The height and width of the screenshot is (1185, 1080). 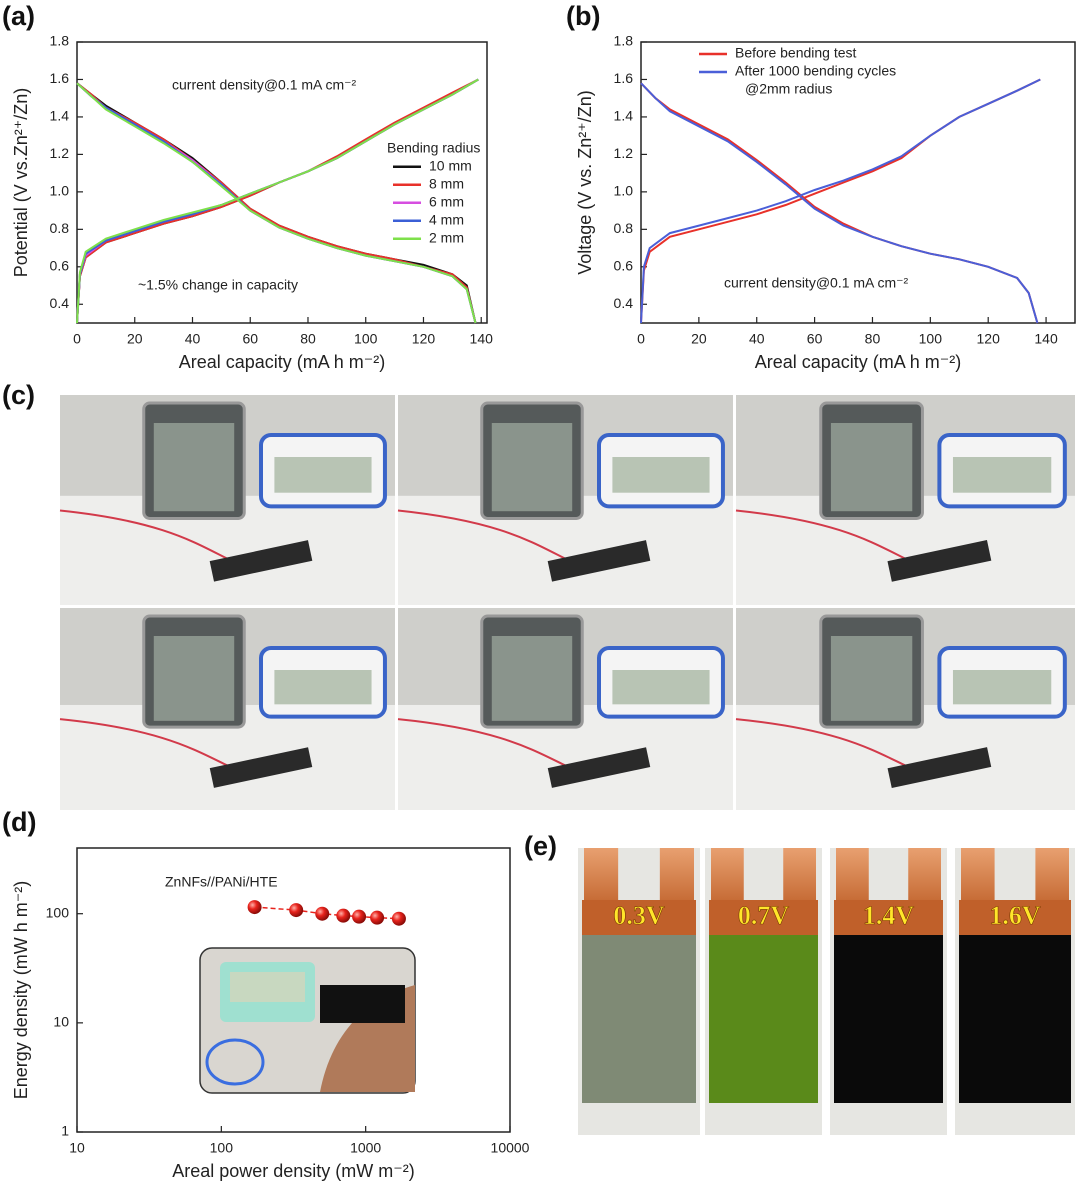 I want to click on legend-title: Bending radius, so click(x=433, y=147).